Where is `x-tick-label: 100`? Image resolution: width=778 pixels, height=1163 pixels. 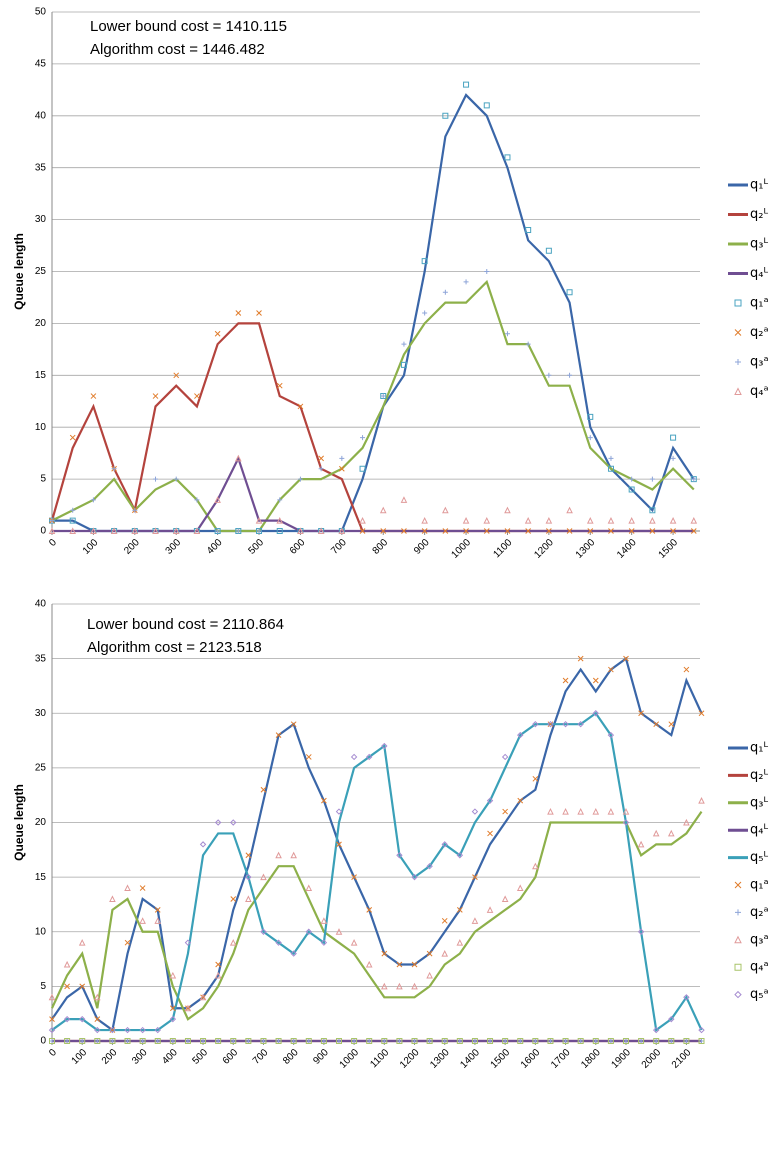 x-tick-label: 100 is located at coordinates (91, 547).